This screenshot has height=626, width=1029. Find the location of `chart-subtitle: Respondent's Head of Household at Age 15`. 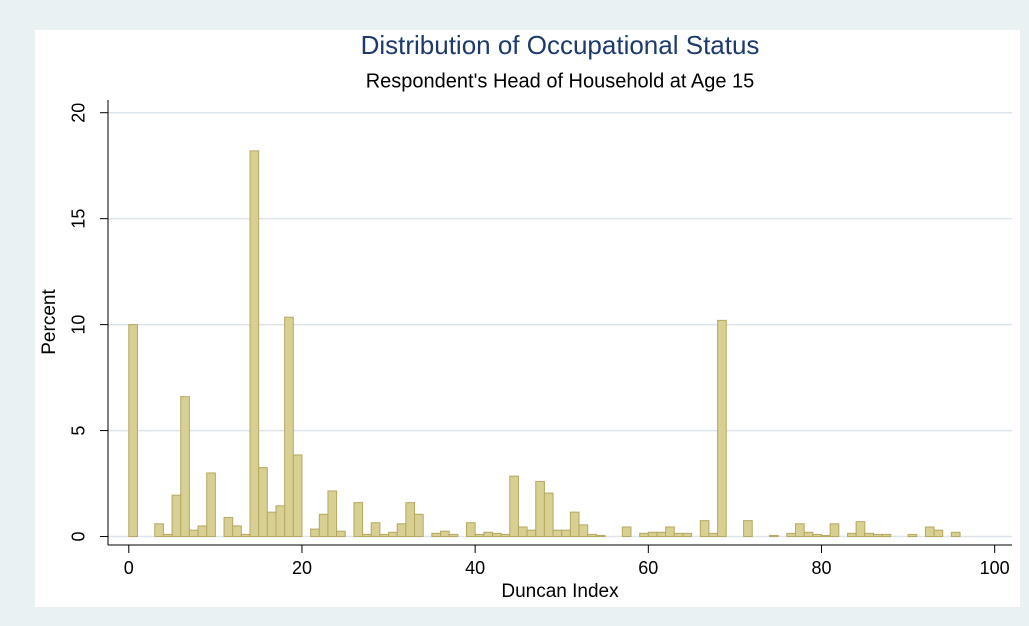

chart-subtitle: Respondent's Head of Household at Age 15 is located at coordinates (560, 81).